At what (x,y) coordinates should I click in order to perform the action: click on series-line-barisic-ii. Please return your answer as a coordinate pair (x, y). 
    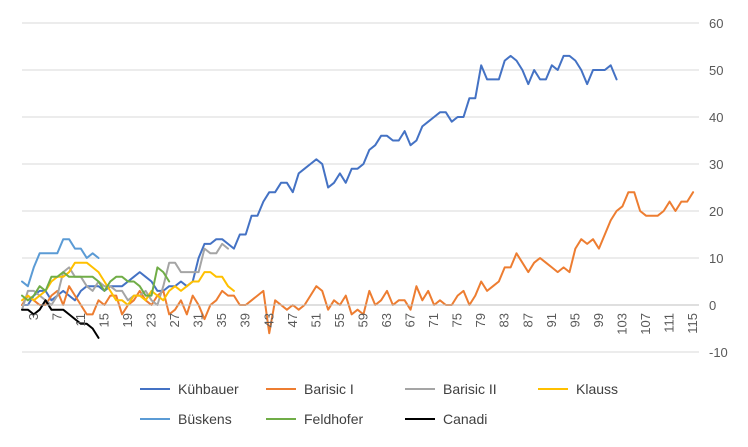
    Looking at the image, I should click on (125, 276).